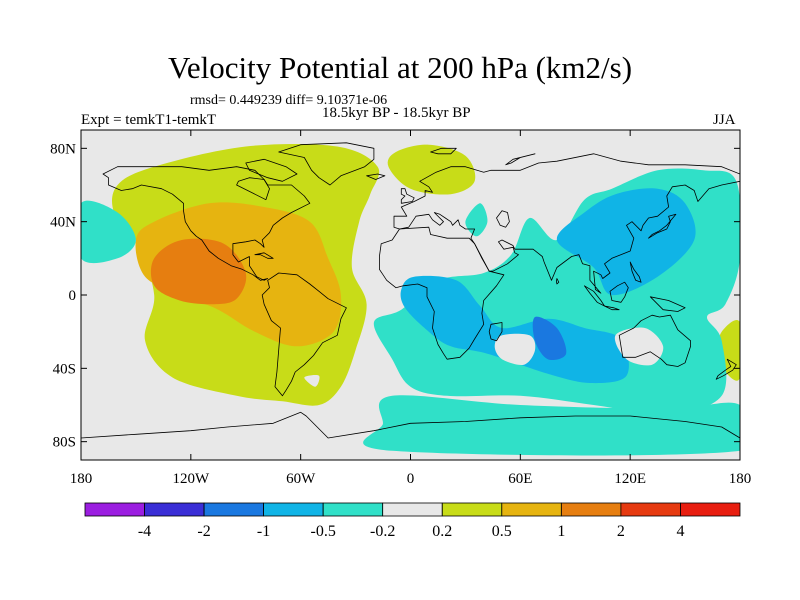 This screenshot has width=800, height=600. Describe the element at coordinates (621, 531) in the screenshot. I see `colorbar-label: 2` at that location.